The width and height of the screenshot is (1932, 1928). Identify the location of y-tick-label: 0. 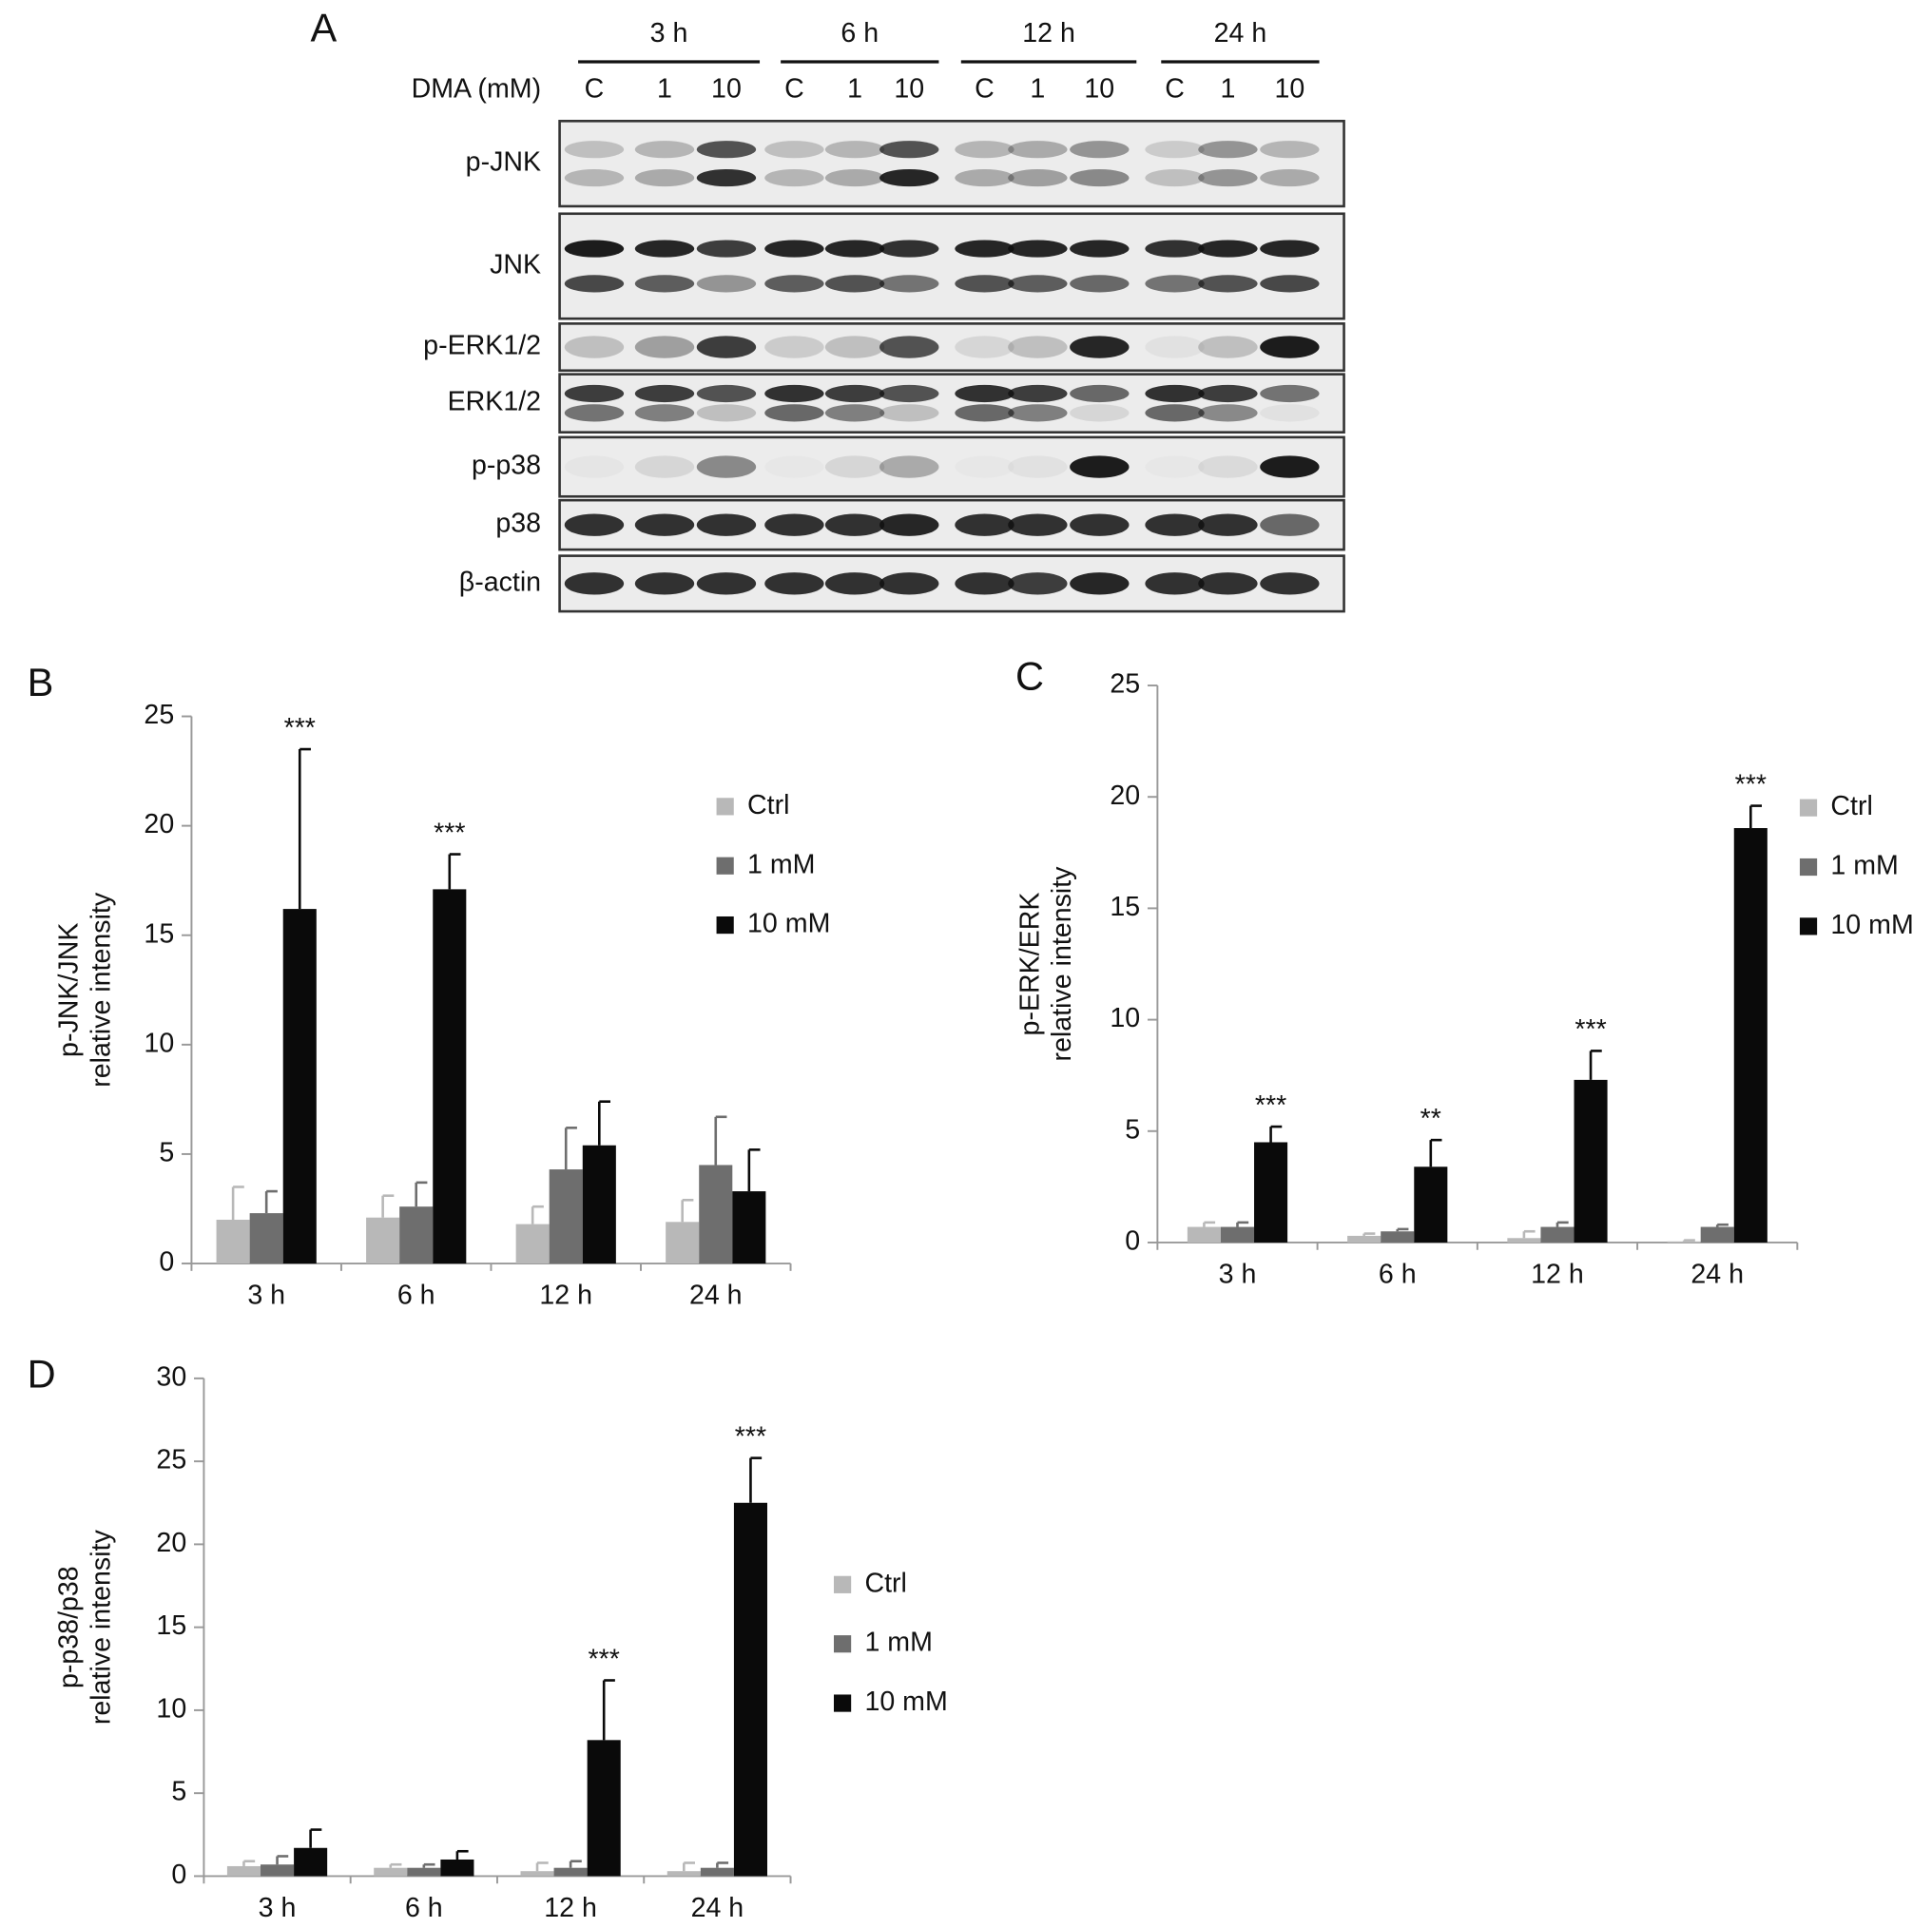
(1132, 1241).